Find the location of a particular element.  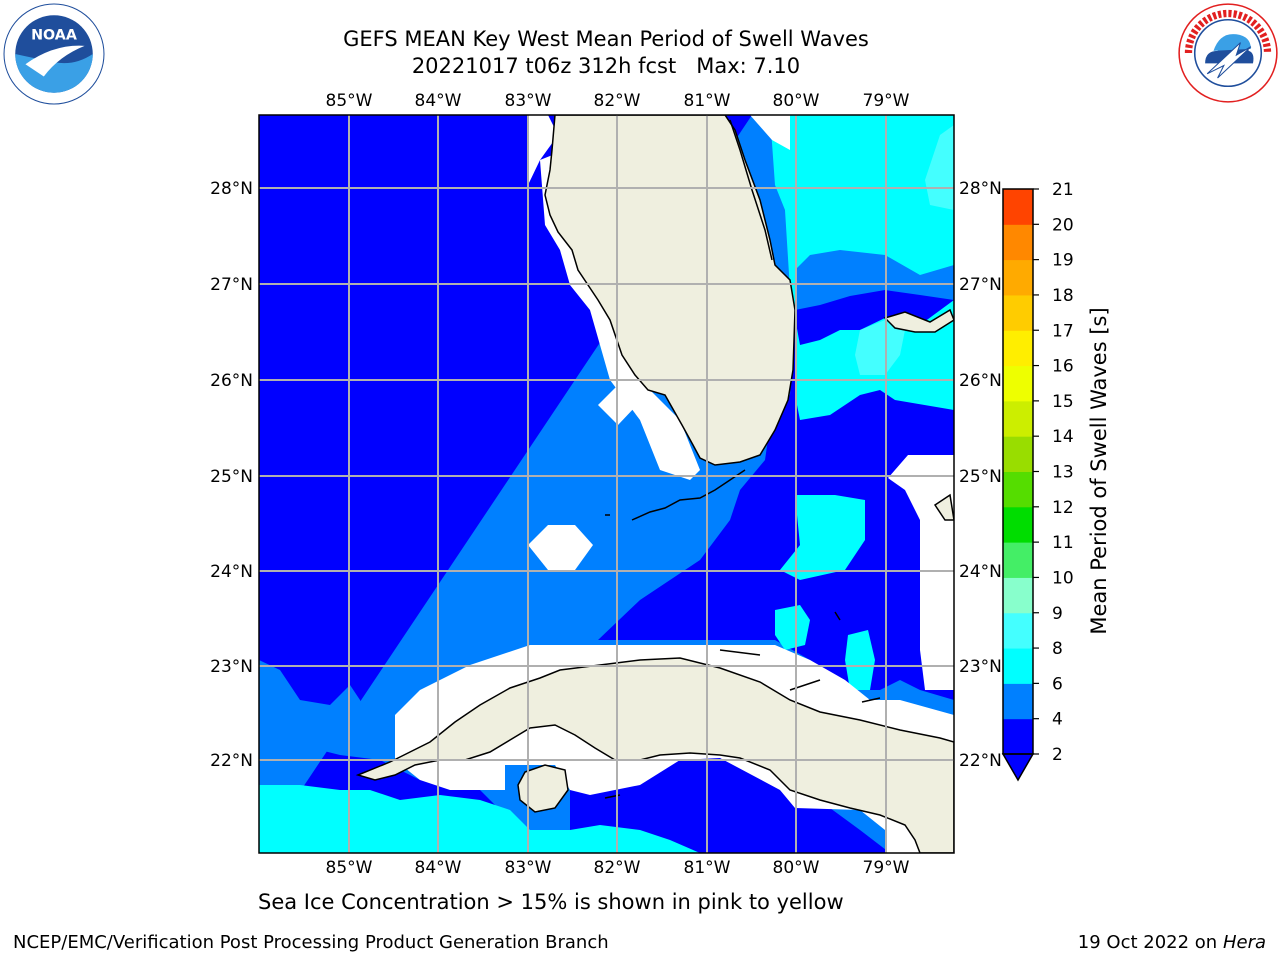

colorbar-tick-label: 14 is located at coordinates (1063, 437).